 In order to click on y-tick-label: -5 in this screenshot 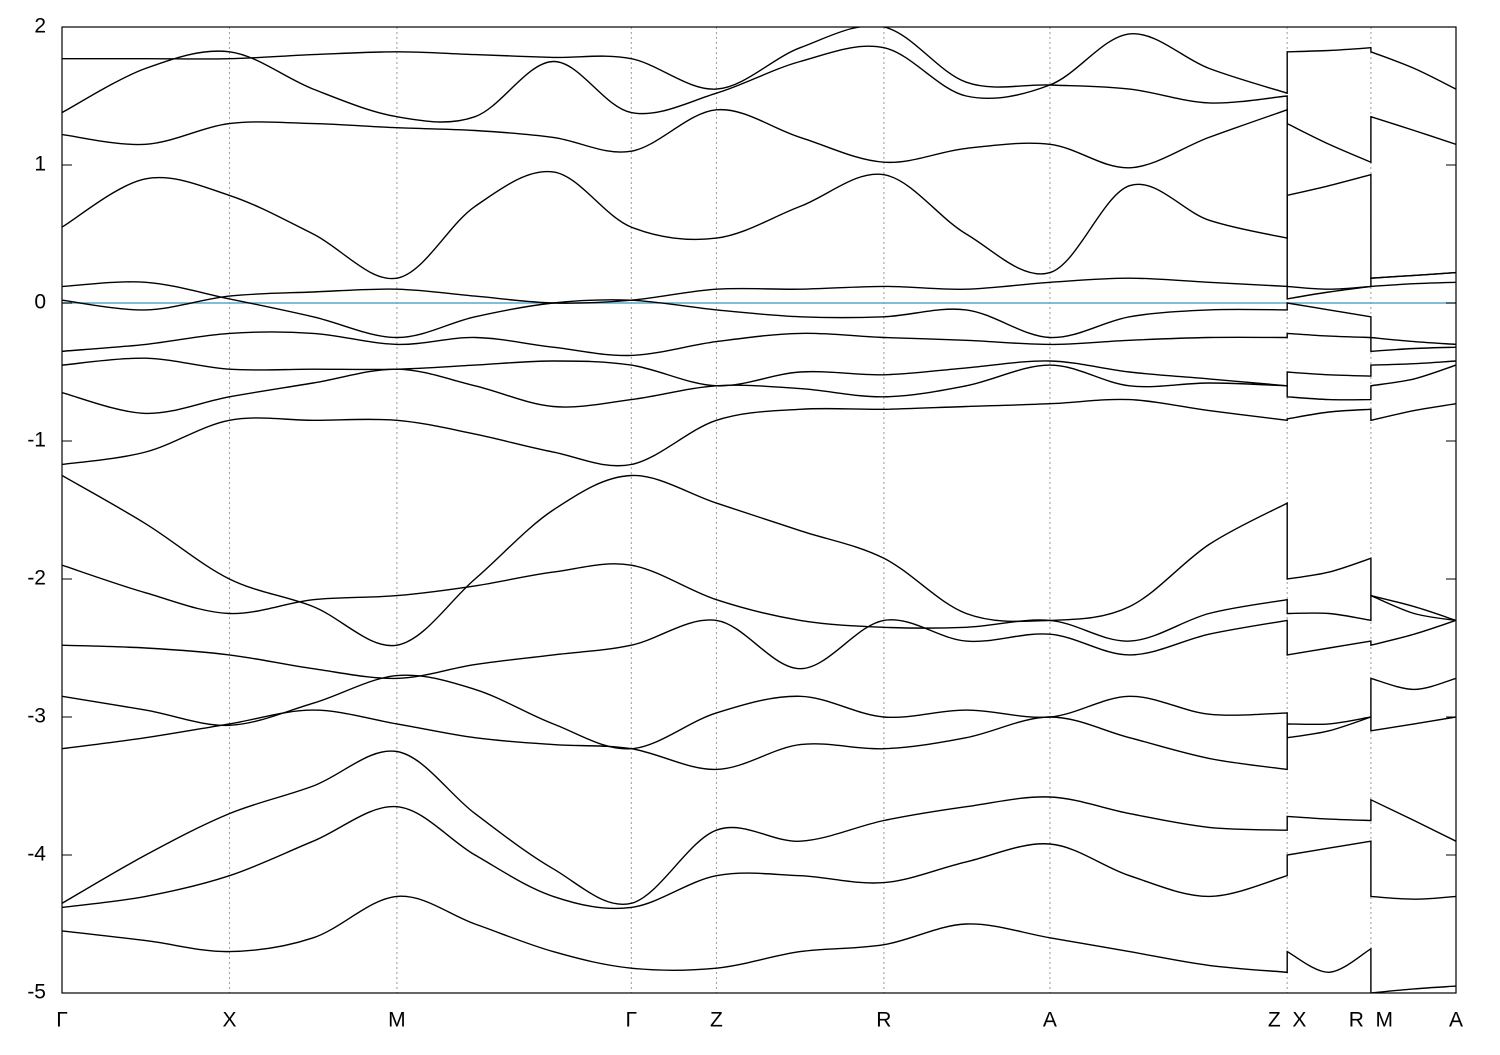, I will do `click(36, 992)`.